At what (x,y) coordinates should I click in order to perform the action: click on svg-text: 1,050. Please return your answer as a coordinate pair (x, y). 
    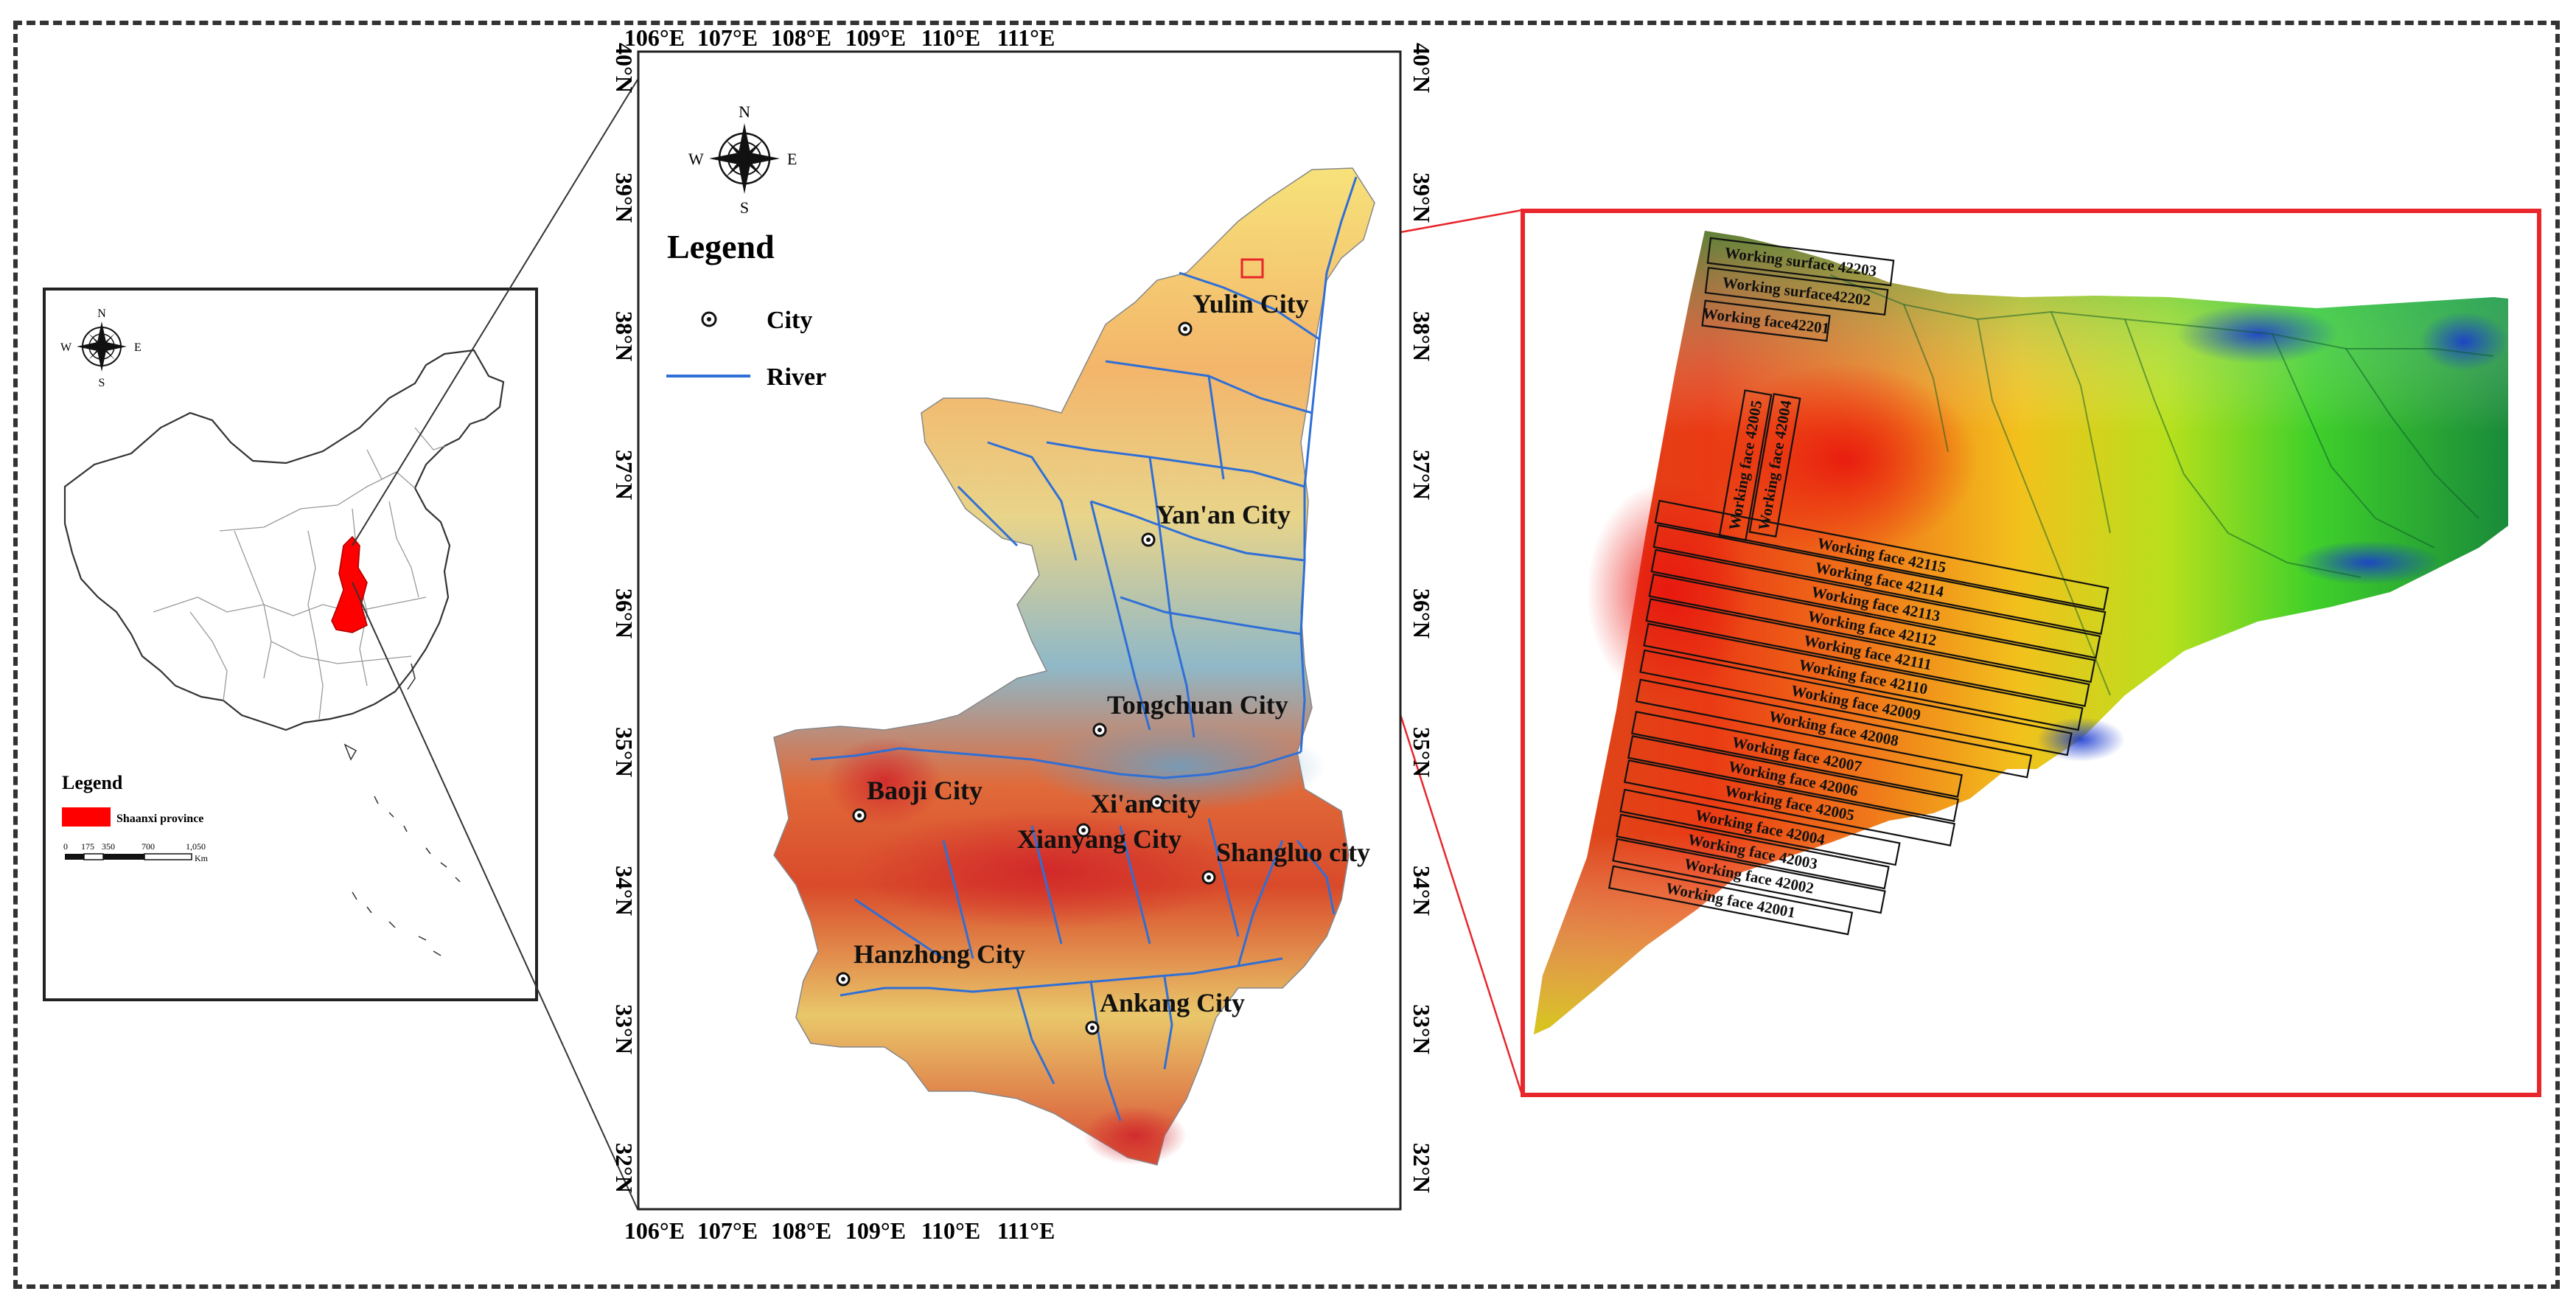
    Looking at the image, I should click on (196, 846).